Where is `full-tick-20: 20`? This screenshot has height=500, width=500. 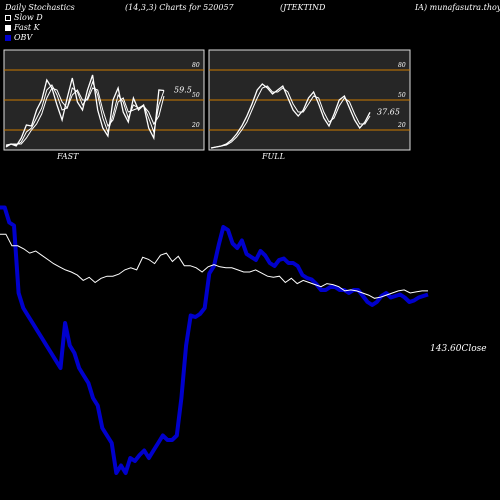 full-tick-20: 20 is located at coordinates (401, 125).